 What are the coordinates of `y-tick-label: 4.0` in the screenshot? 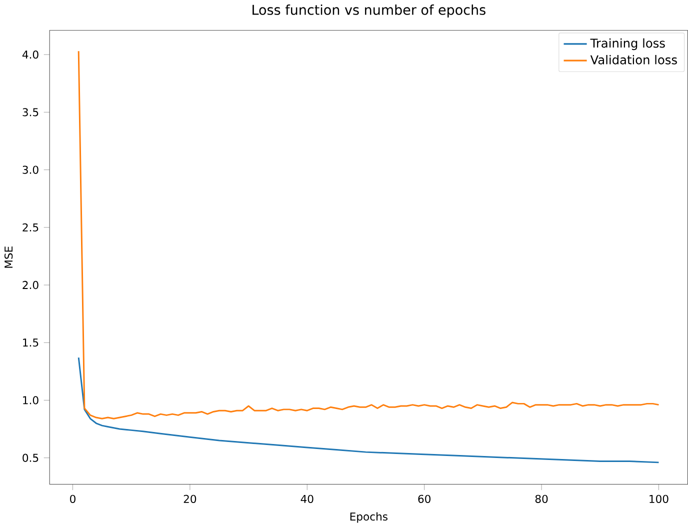 It's located at (30, 54).